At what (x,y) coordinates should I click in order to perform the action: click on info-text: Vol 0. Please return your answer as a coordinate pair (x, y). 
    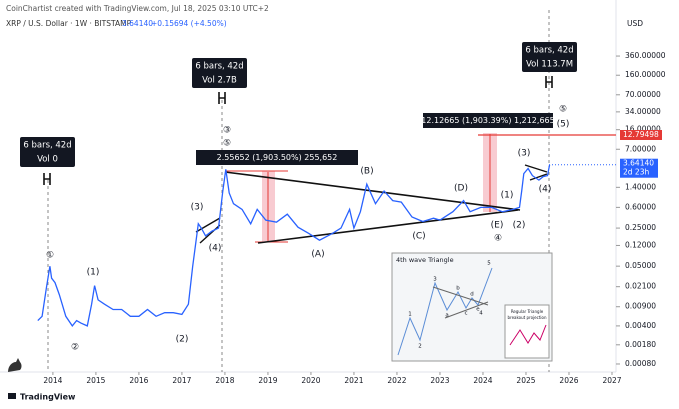
    Looking at the image, I should click on (47, 160).